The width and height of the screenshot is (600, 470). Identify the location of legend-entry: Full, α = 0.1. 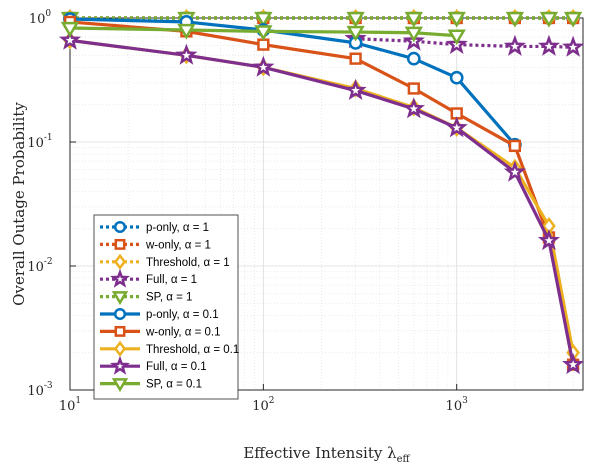
(153, 365).